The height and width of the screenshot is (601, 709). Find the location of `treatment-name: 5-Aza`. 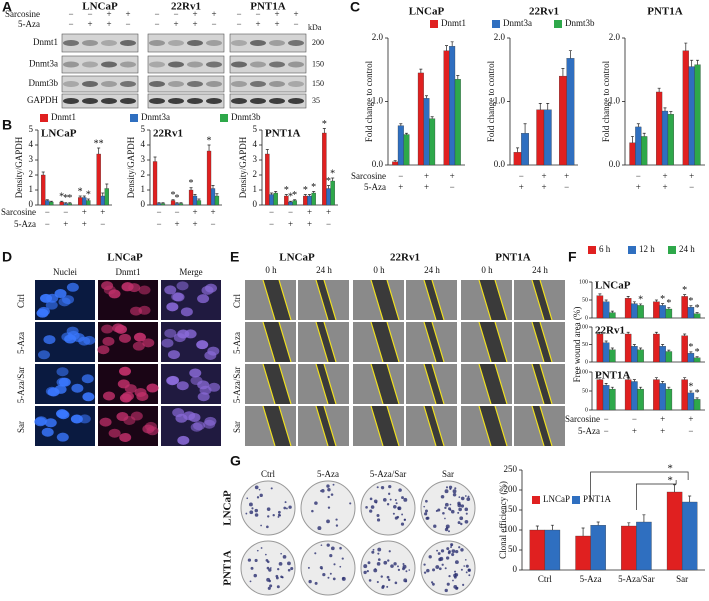

treatment-name: 5-Aza is located at coordinates (589, 431).